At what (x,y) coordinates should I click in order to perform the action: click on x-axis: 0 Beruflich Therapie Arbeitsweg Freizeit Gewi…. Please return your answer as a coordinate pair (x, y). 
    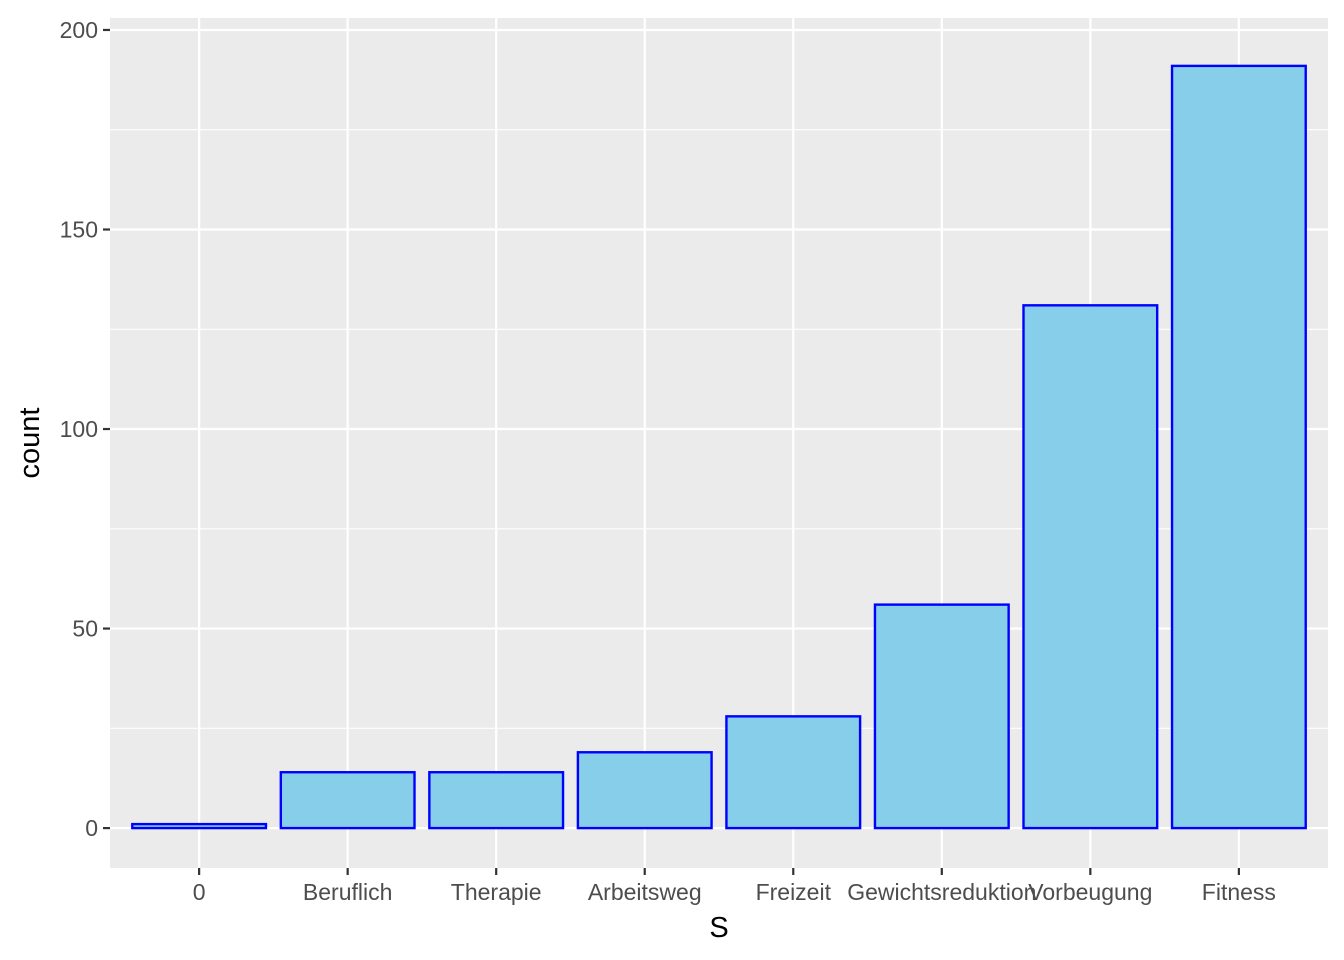
    Looking at the image, I should click on (734, 886).